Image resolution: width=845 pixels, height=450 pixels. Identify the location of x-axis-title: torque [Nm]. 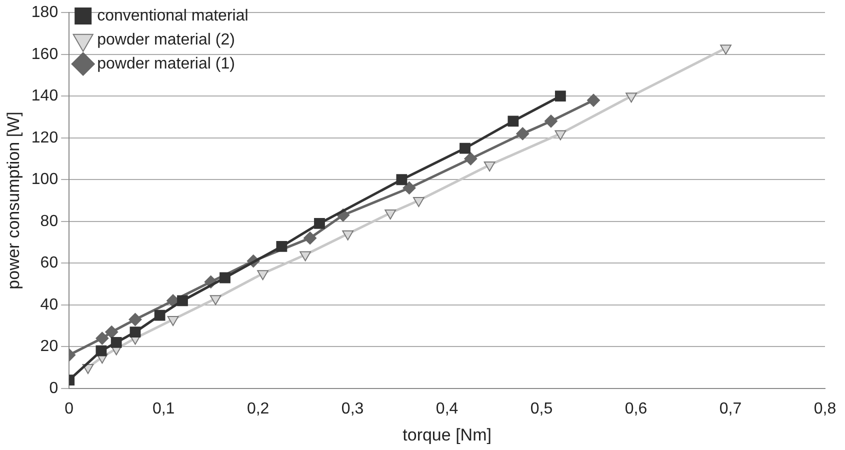
(447, 434).